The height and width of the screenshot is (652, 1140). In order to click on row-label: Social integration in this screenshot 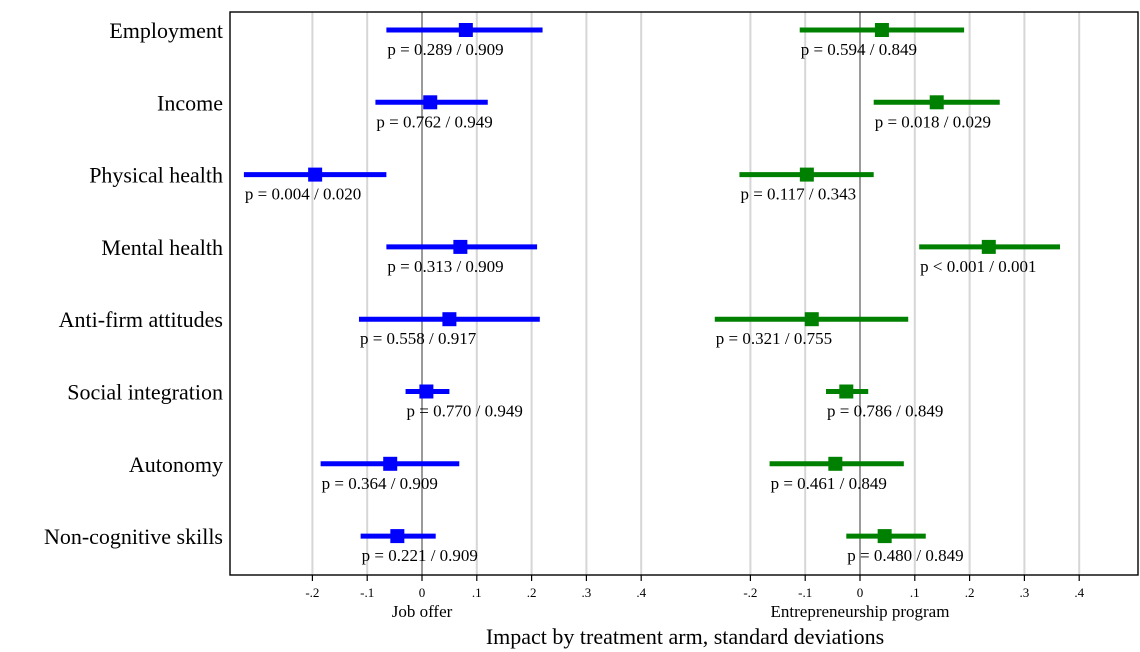, I will do `click(145, 392)`.